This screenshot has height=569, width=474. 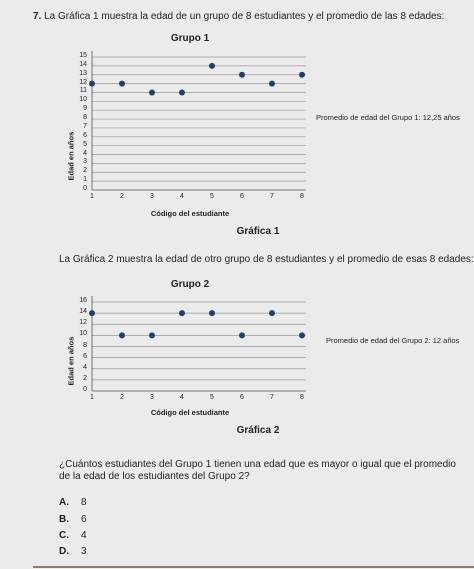 What do you see at coordinates (122, 196) in the screenshot?
I see `chart-1-xtick-label: 2` at bounding box center [122, 196].